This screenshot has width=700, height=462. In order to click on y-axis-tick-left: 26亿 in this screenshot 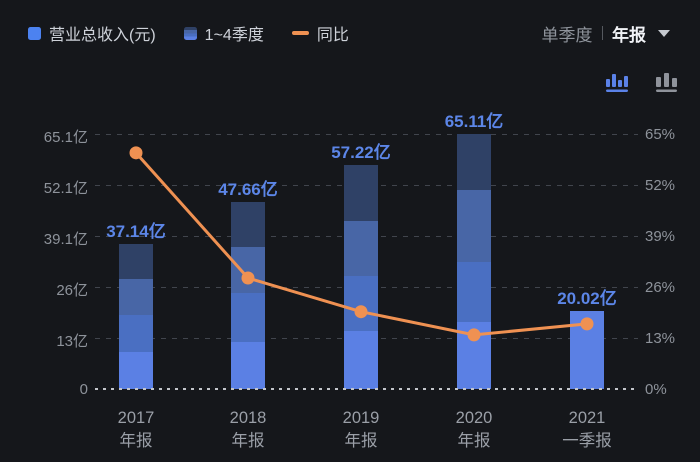, I will do `click(72, 291)`.